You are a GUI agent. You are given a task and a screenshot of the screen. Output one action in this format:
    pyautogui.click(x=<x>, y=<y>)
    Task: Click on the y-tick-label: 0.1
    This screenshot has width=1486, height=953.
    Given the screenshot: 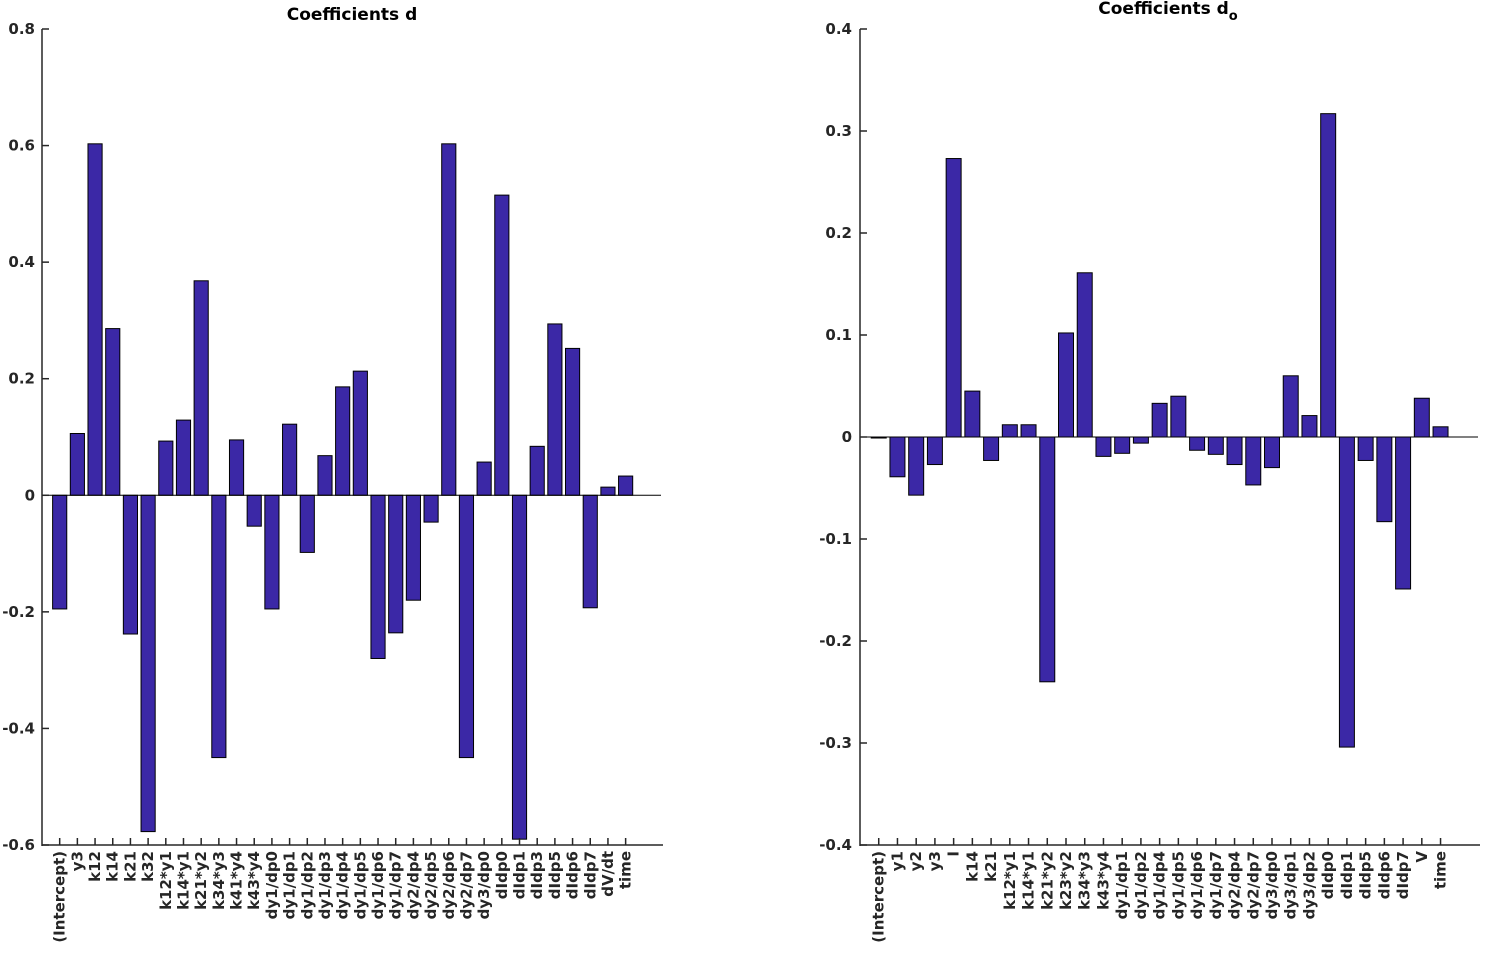 What is the action you would take?
    pyautogui.click(x=838, y=335)
    